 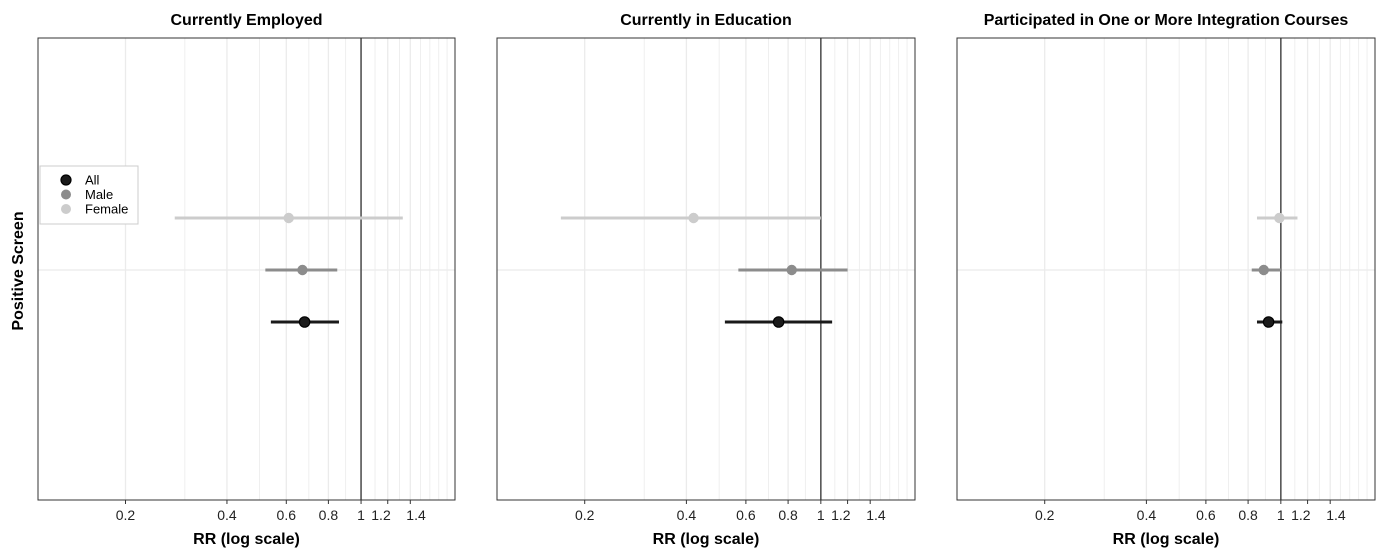 What do you see at coordinates (99, 194) in the screenshot?
I see `legend-label-male: Male` at bounding box center [99, 194].